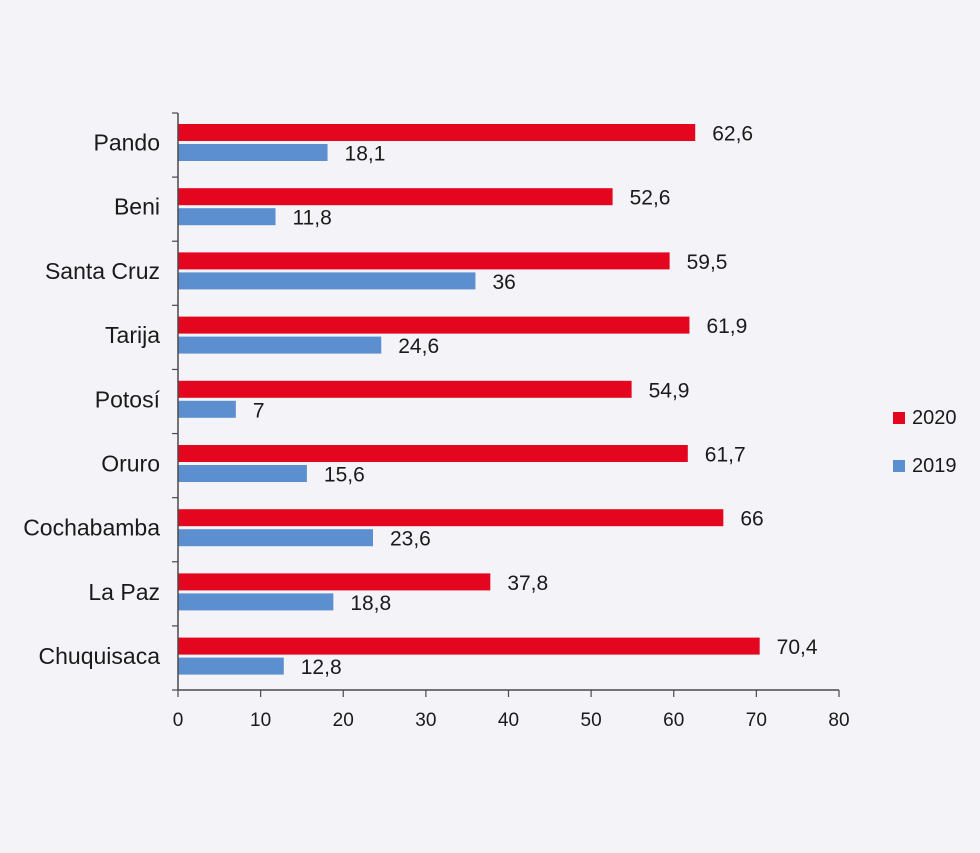  Describe the element at coordinates (130, 464) in the screenshot. I see `category-label: Oruro` at that location.